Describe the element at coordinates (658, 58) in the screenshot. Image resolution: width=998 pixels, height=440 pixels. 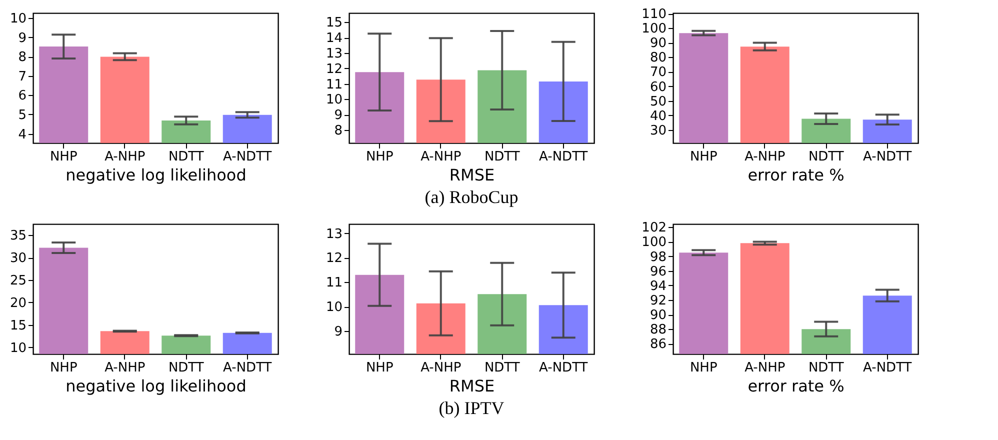
I see `y-tick-label: 80` at that location.